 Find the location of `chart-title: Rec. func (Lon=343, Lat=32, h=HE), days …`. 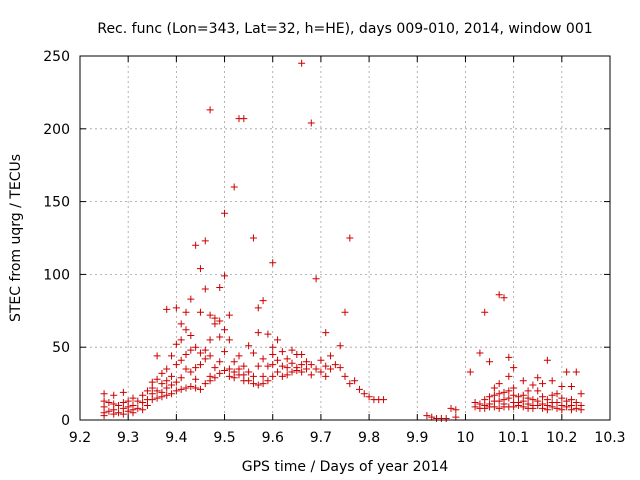

chart-title: Rec. func (Lon=343, Lat=32, h=HE), days … is located at coordinates (344, 29).